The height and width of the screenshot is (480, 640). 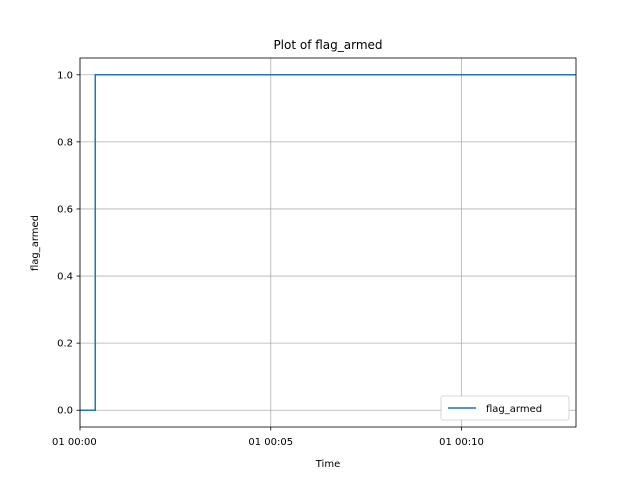 I want to click on x-tick-label: 01 00:10, so click(x=461, y=442).